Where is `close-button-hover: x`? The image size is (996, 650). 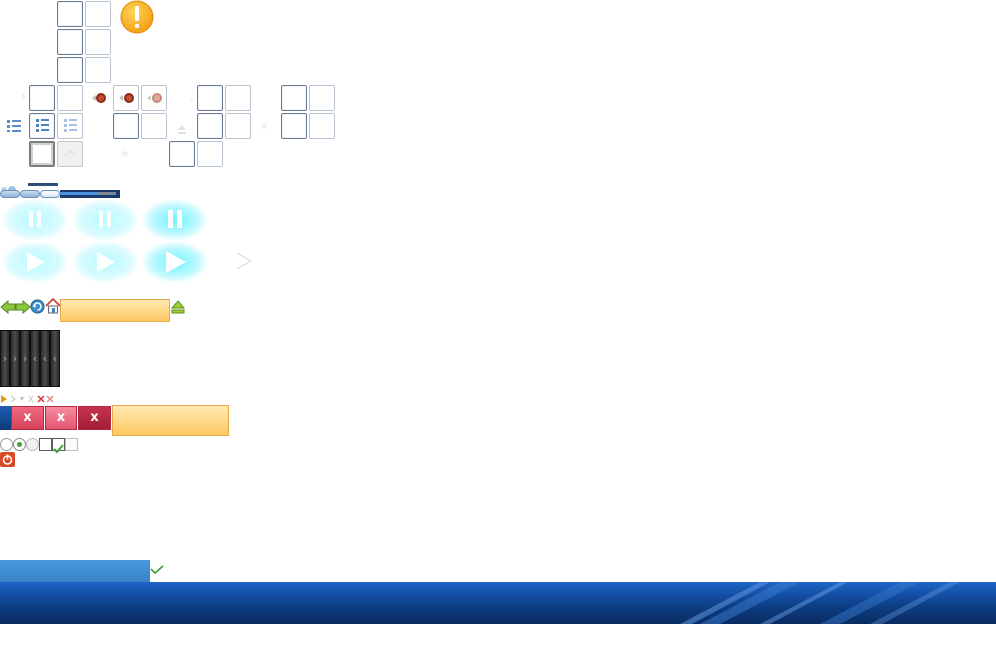 close-button-hover: x is located at coordinates (61, 418).